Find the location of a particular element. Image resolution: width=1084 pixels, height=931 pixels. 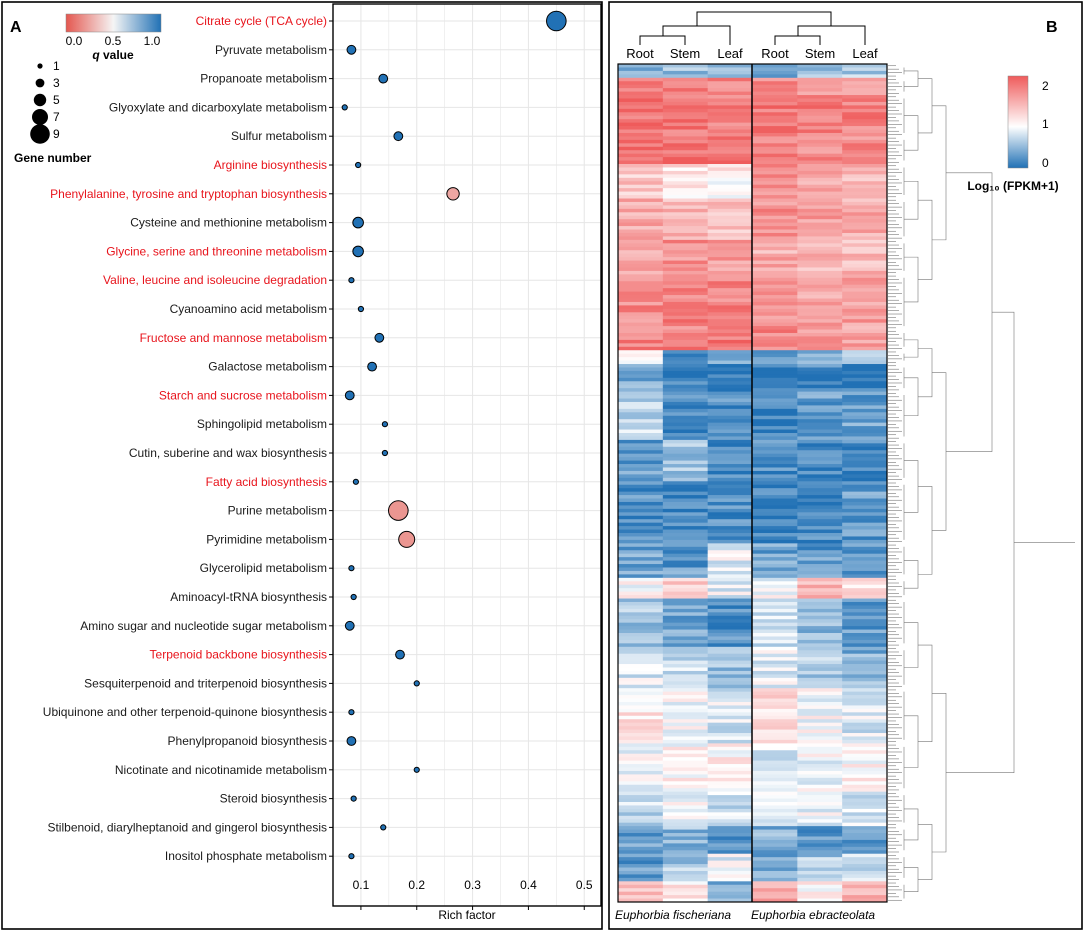

pathway-label: Cyanoamino acid metabolism is located at coordinates (248, 309).